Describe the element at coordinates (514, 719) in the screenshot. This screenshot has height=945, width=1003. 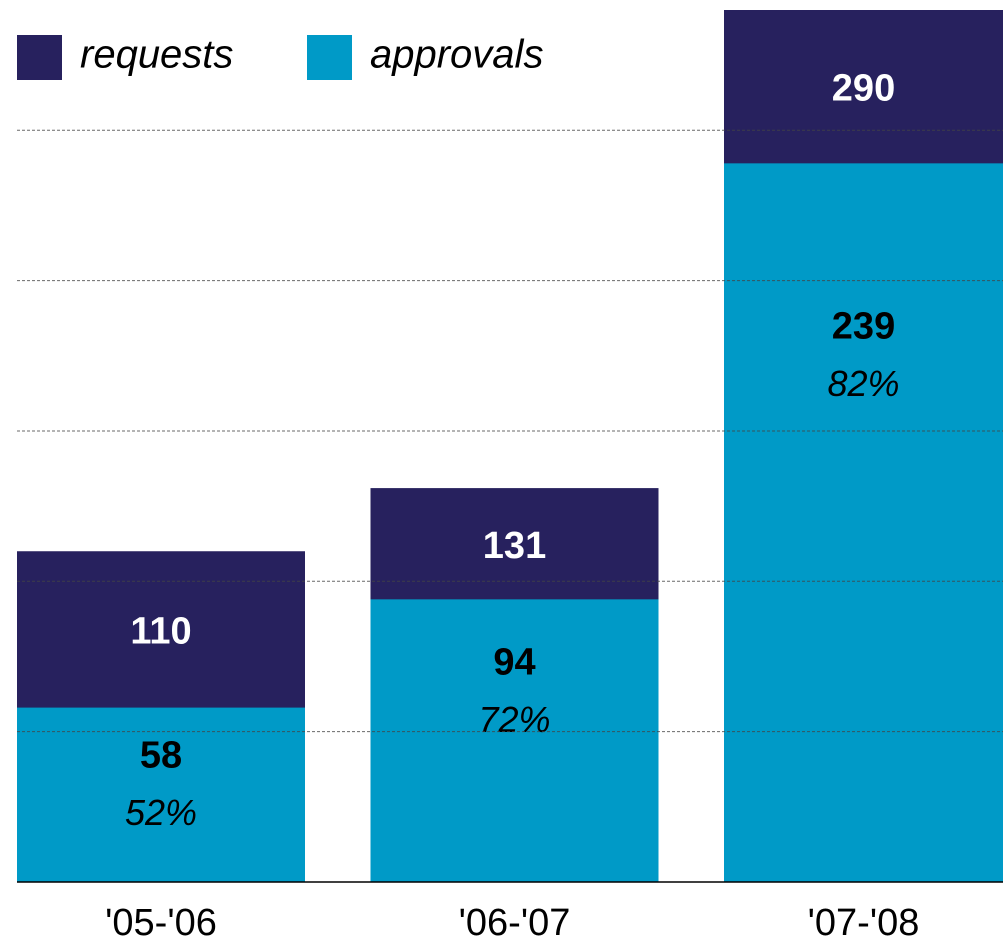
I see `share-label: 72%` at that location.